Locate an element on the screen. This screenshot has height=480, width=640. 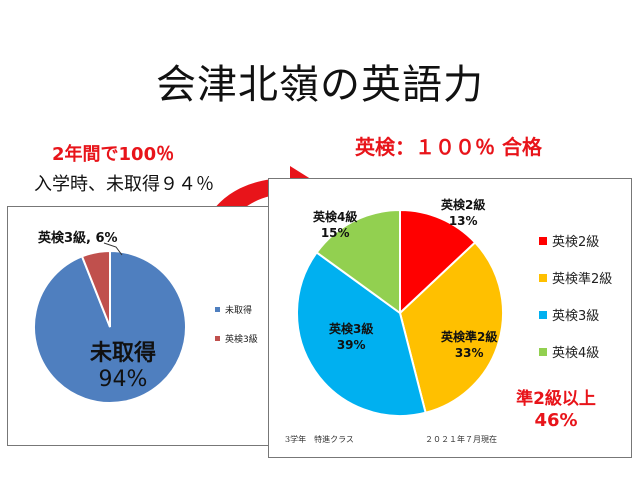
entry-pie-chart is located at coordinates (110, 323).